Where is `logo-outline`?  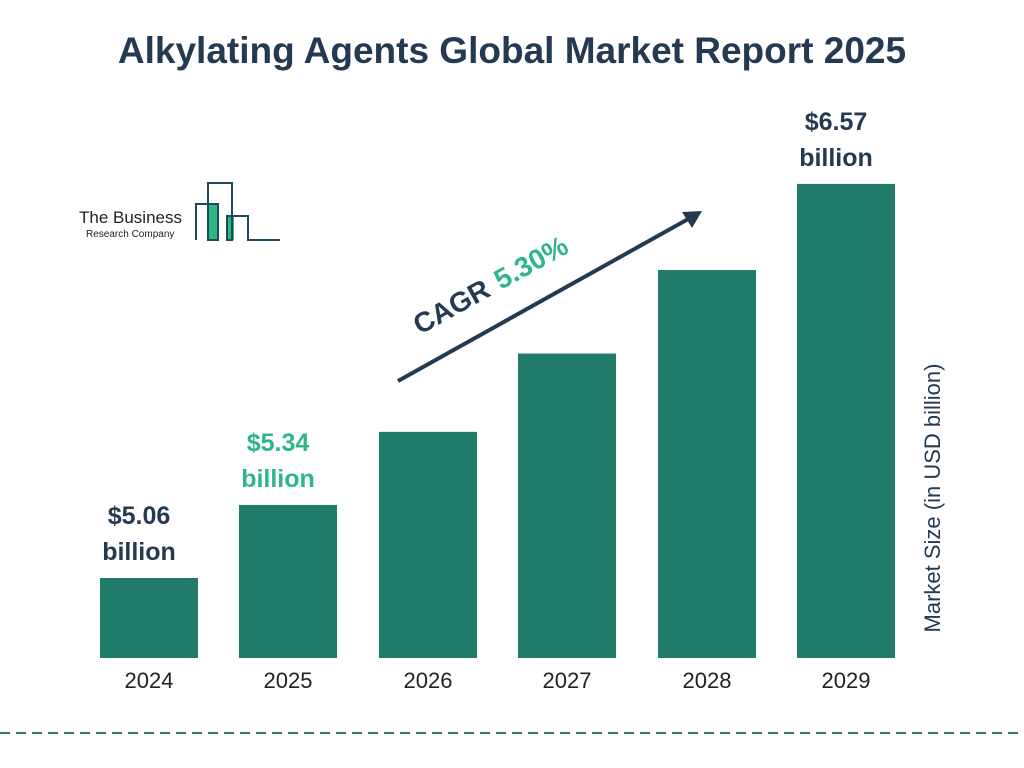 logo-outline is located at coordinates (237, 211).